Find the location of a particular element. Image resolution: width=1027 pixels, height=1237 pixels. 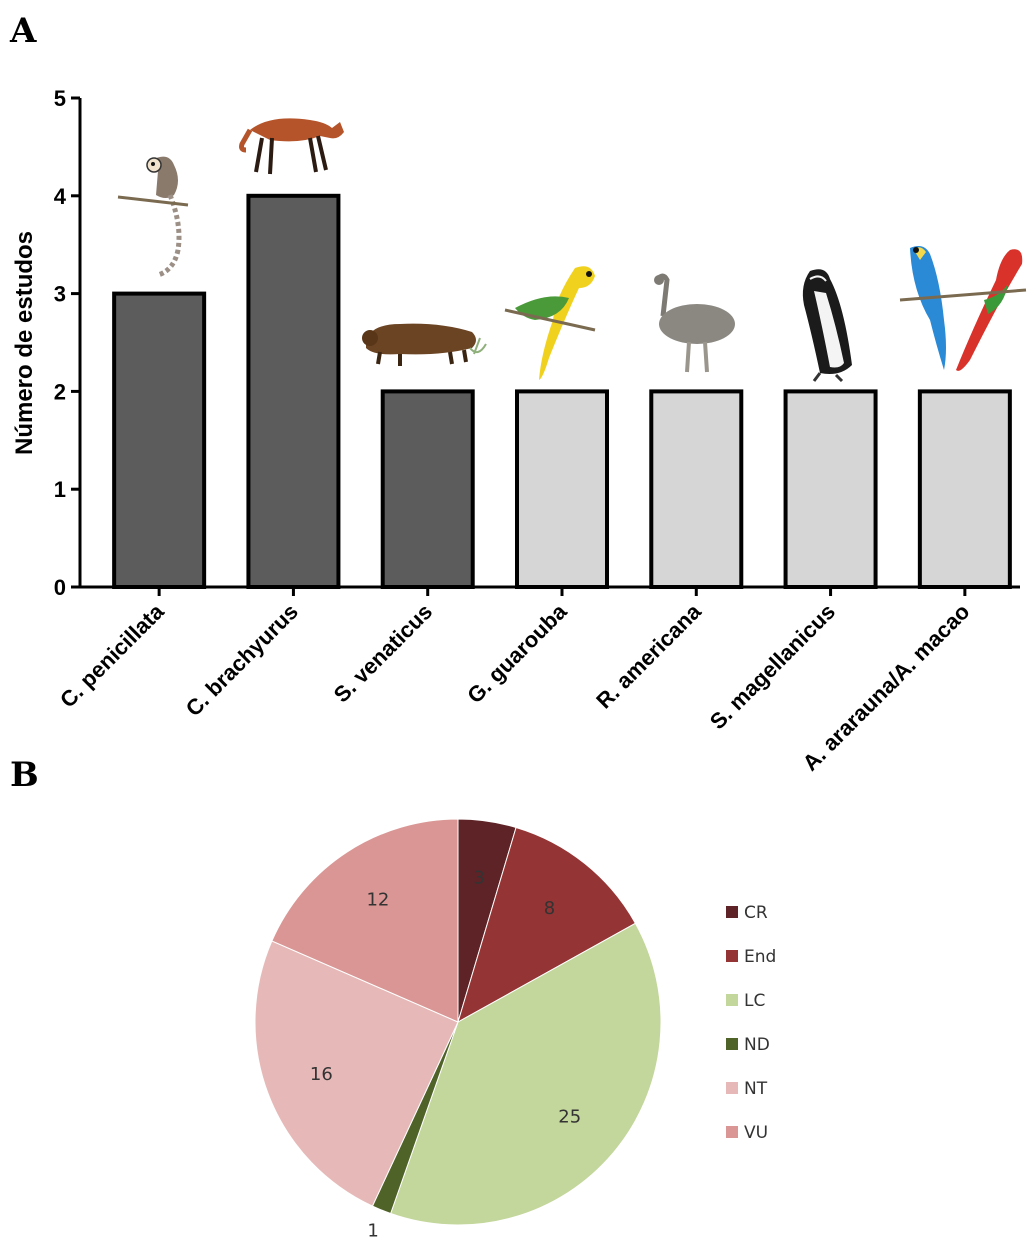

bush-dog-illustration-icon is located at coordinates (424, 344).